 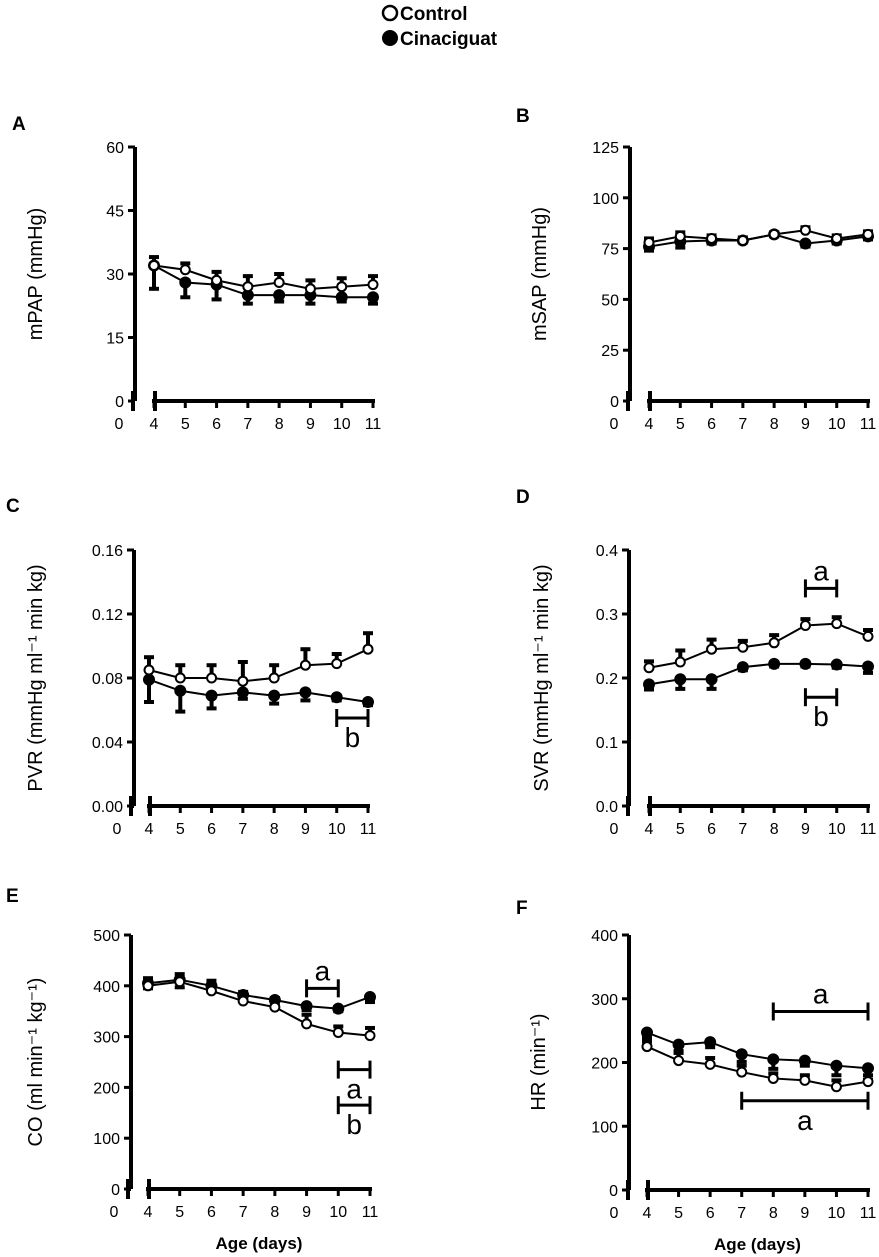 What do you see at coordinates (106, 936) in the screenshot?
I see `y-tick-label: 500` at bounding box center [106, 936].